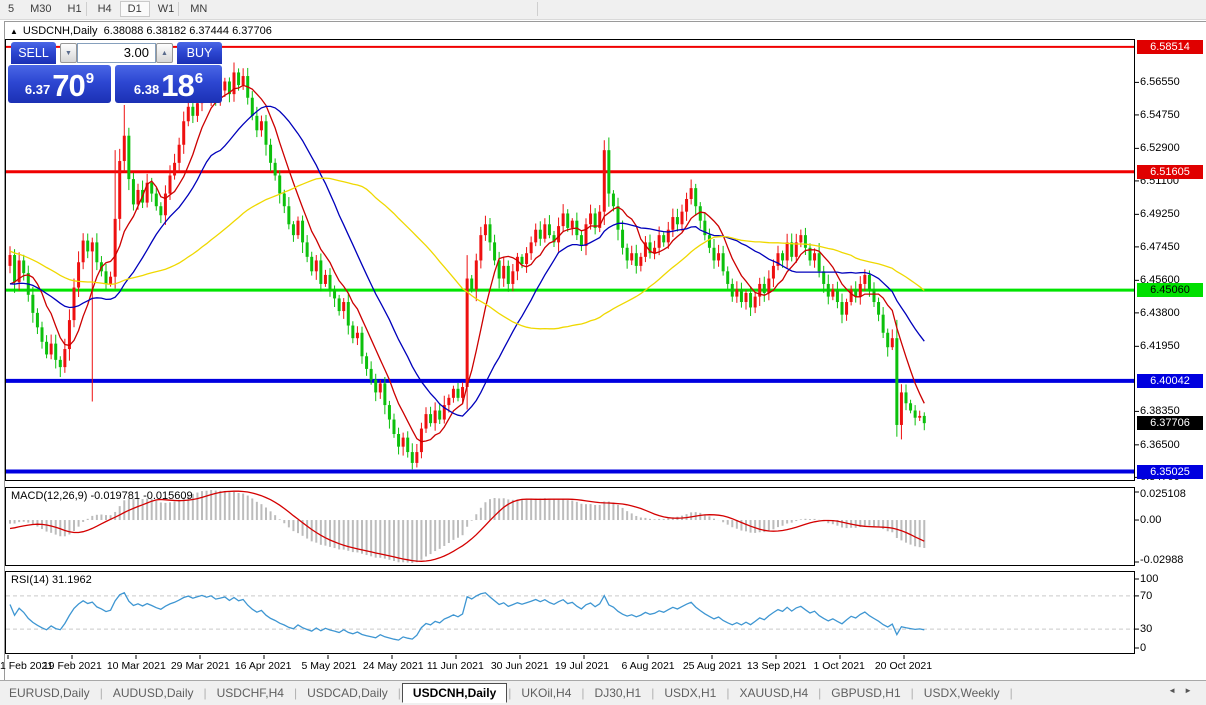 The image size is (1206, 705). Describe the element at coordinates (1170, 423) in the screenshot. I see `price-badge: 6.37706` at that location.